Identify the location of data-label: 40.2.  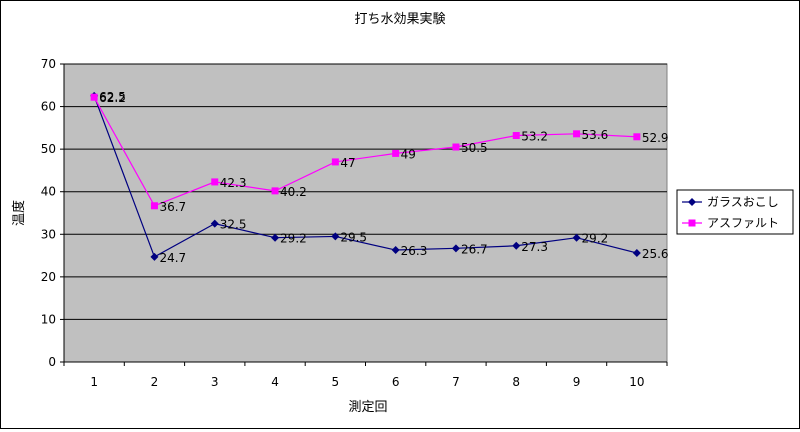
(293, 192).